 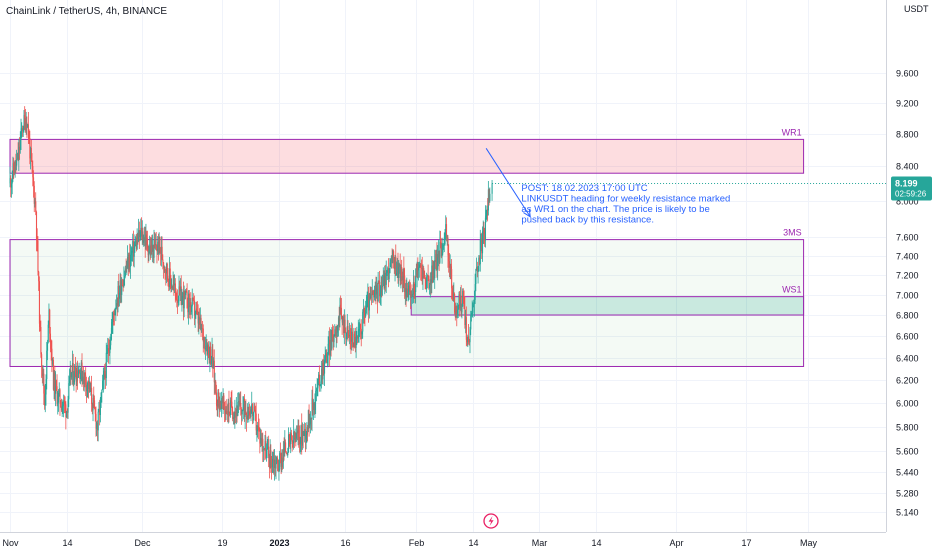 I want to click on time-tick-label: 17, so click(x=746, y=543).